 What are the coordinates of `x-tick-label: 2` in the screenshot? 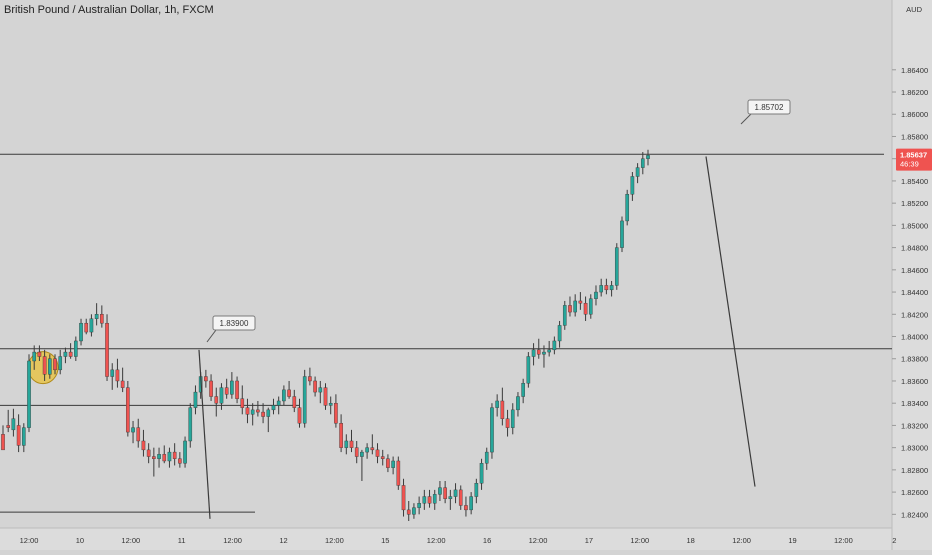 It's located at (894, 540).